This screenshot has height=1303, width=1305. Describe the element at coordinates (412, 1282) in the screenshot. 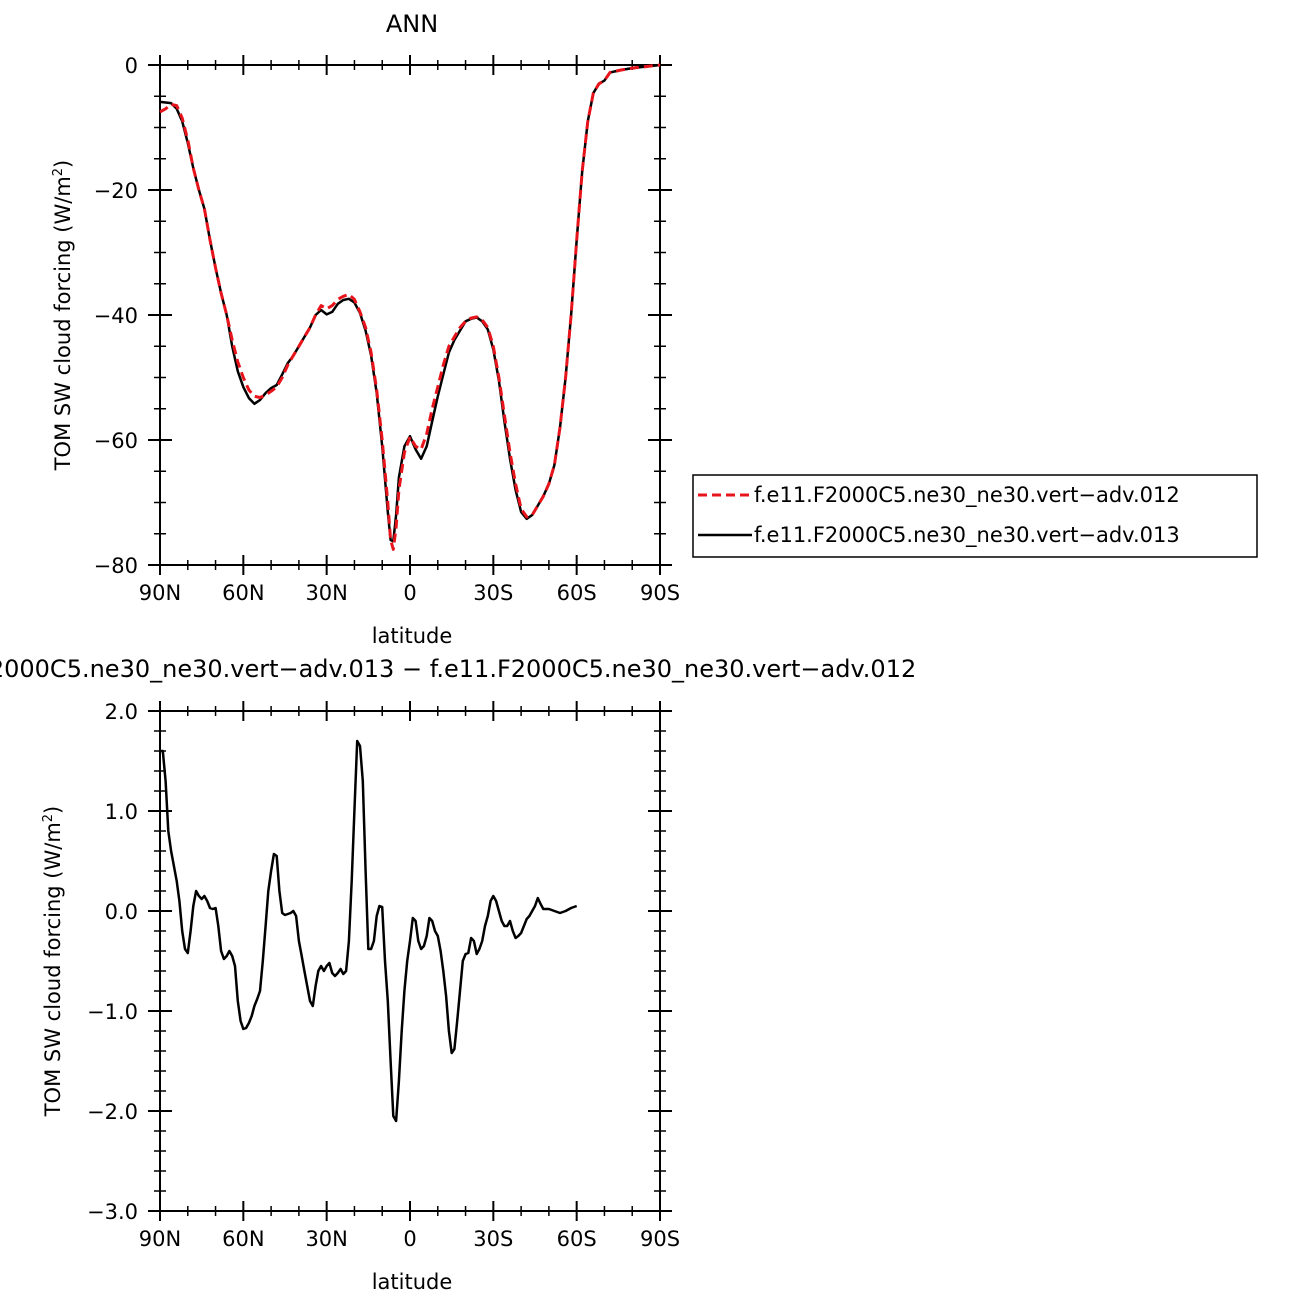

I see `bottom-x-axis-label: latitude` at that location.